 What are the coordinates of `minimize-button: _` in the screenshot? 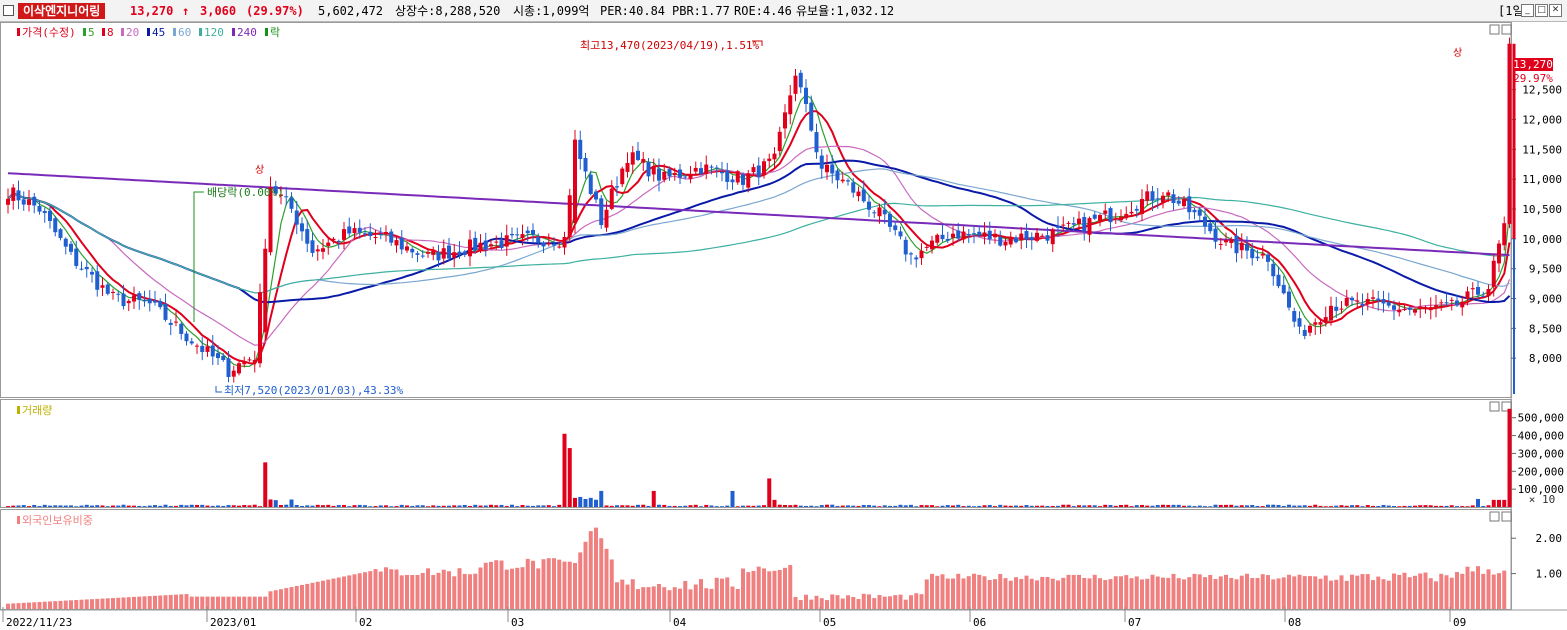 It's located at (1527, 10).